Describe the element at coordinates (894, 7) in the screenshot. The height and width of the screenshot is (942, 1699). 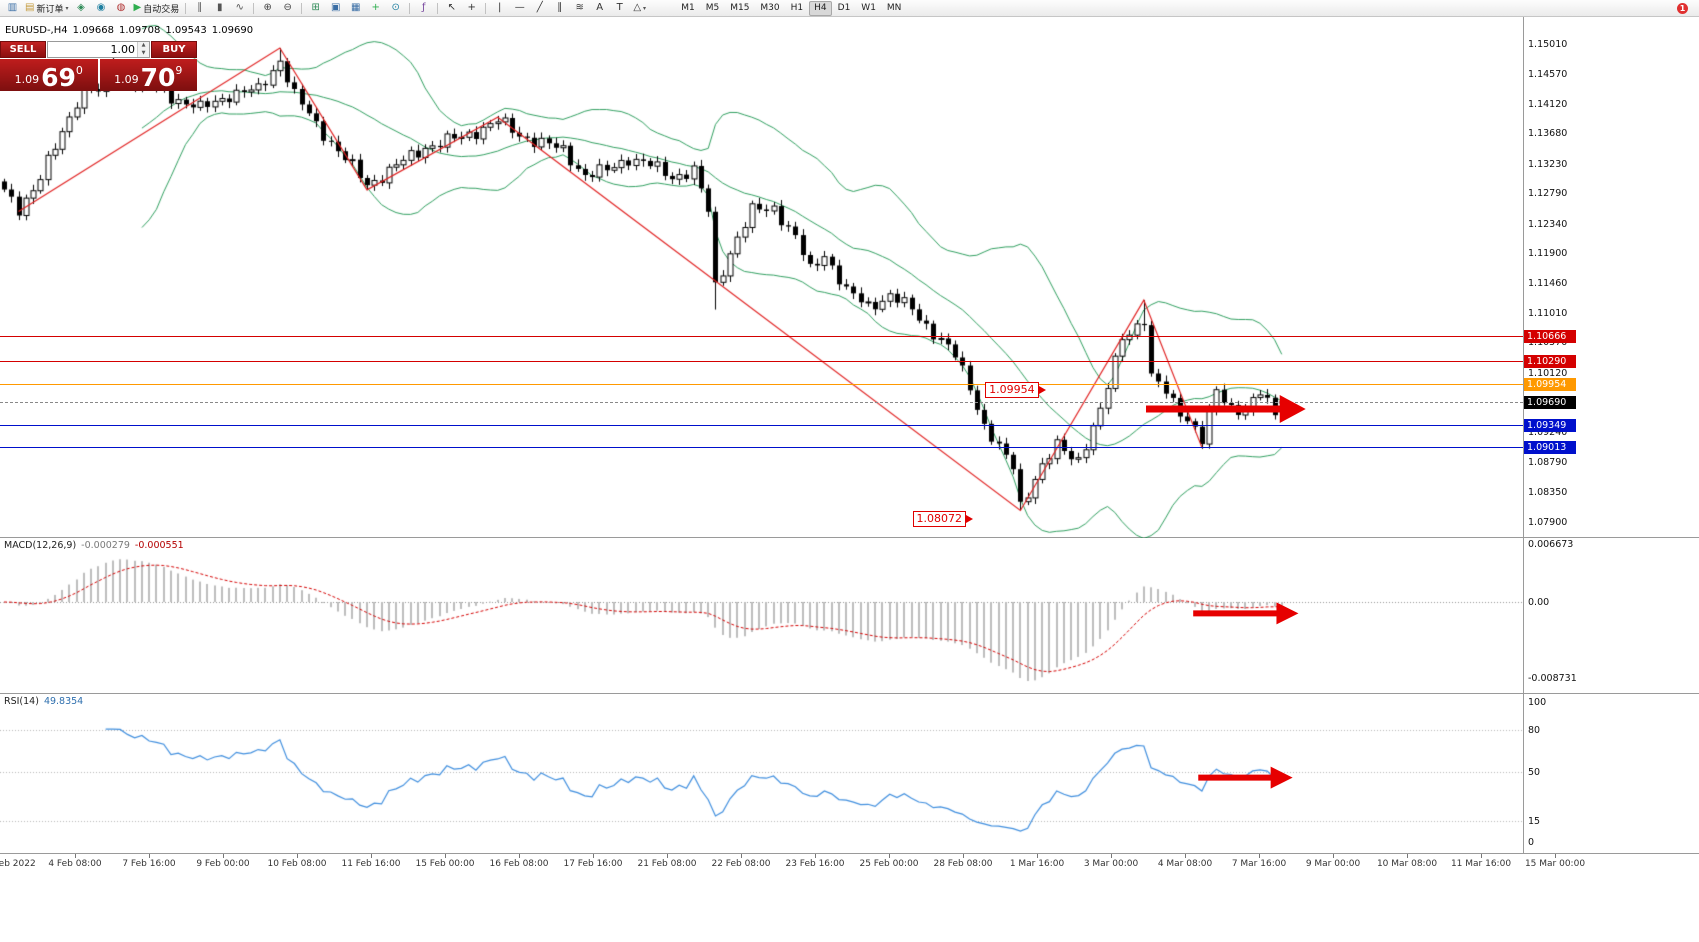
I see `timeframe-mn-button: MN` at that location.